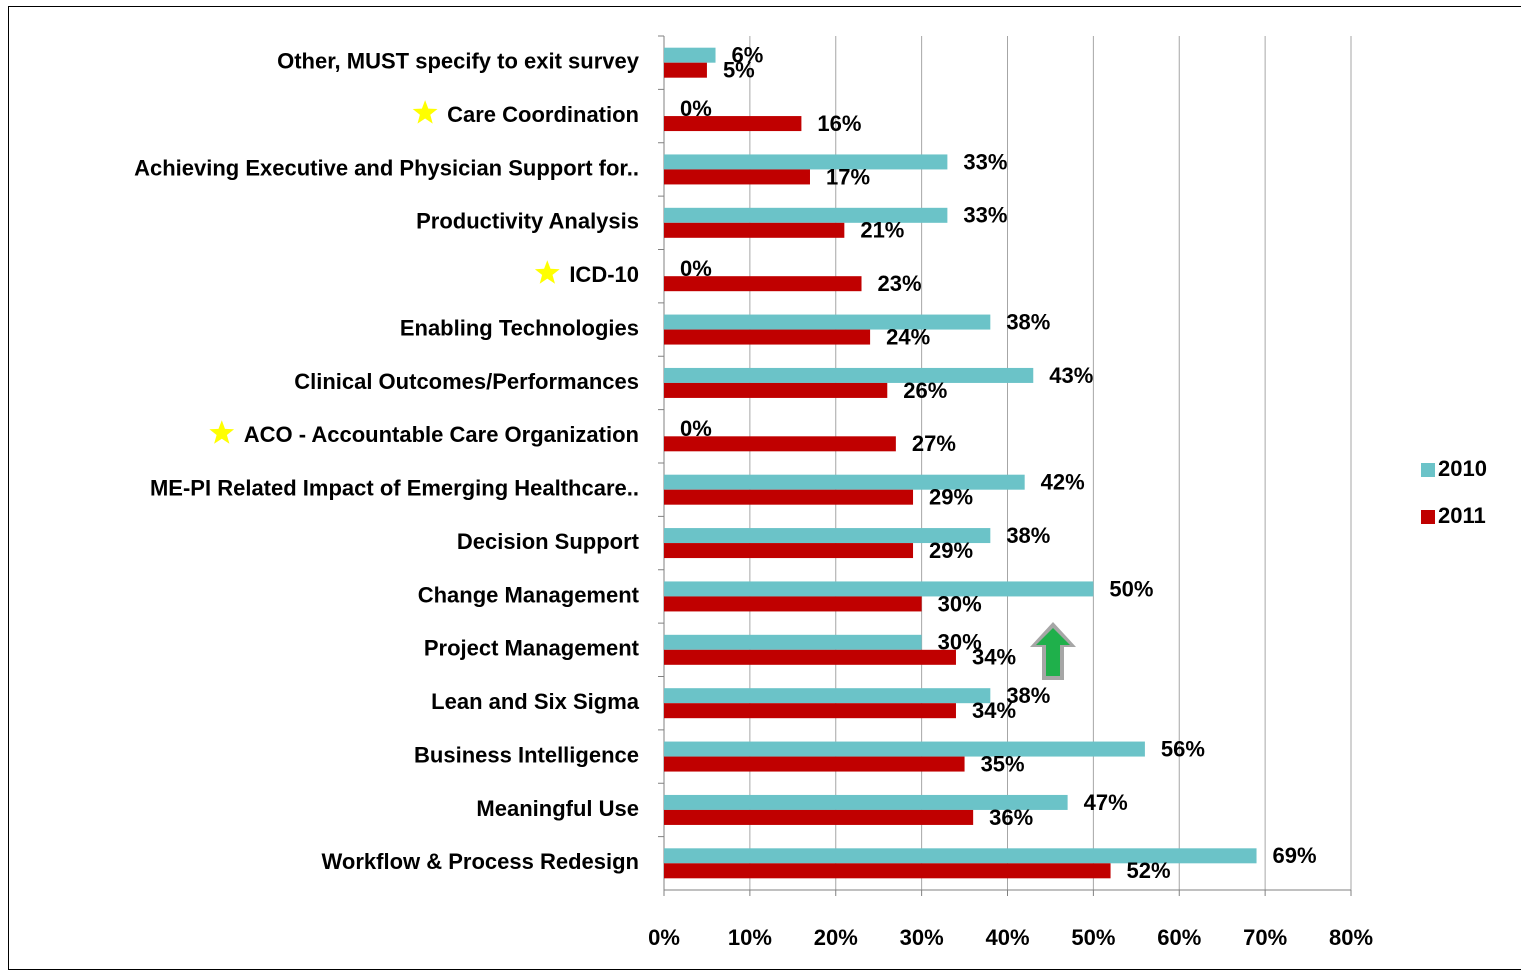 Image resolution: width=1521 pixels, height=974 pixels. I want to click on x-tick-label: 30%, so click(922, 937).